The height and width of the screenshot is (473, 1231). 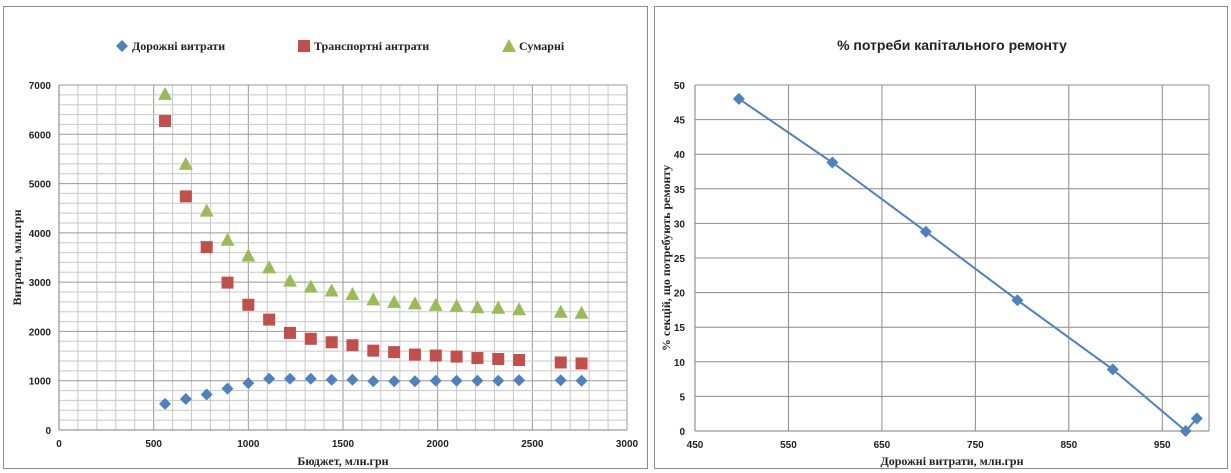 What do you see at coordinates (680, 259) in the screenshot?
I see `y-tick-label: 25` at bounding box center [680, 259].